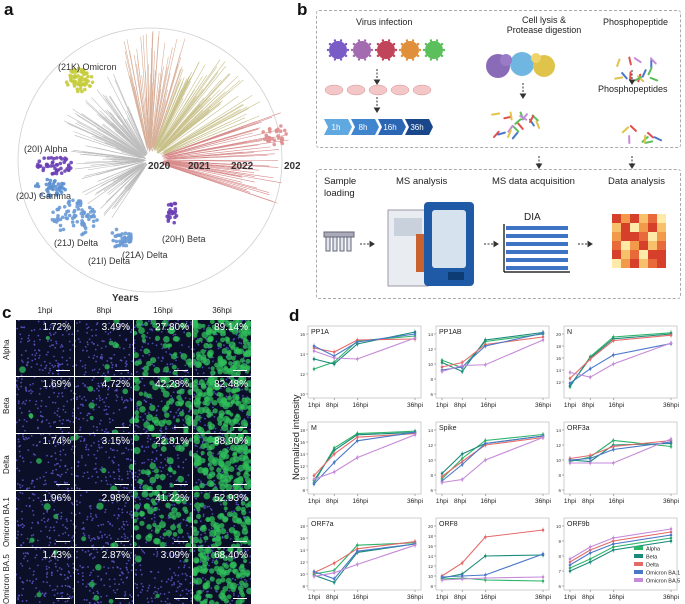  Describe the element at coordinates (578, 524) in the screenshot. I see `subplot-title: ORF9b` at that location.